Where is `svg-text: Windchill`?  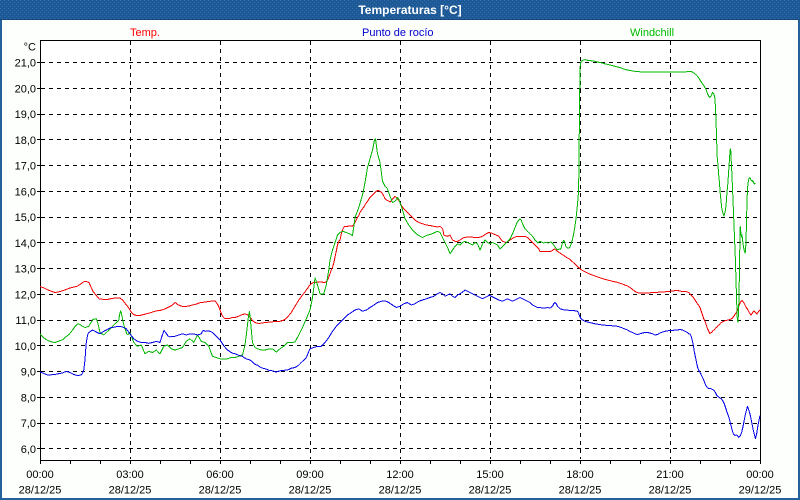
svg-text: Windchill is located at coordinates (652, 33).